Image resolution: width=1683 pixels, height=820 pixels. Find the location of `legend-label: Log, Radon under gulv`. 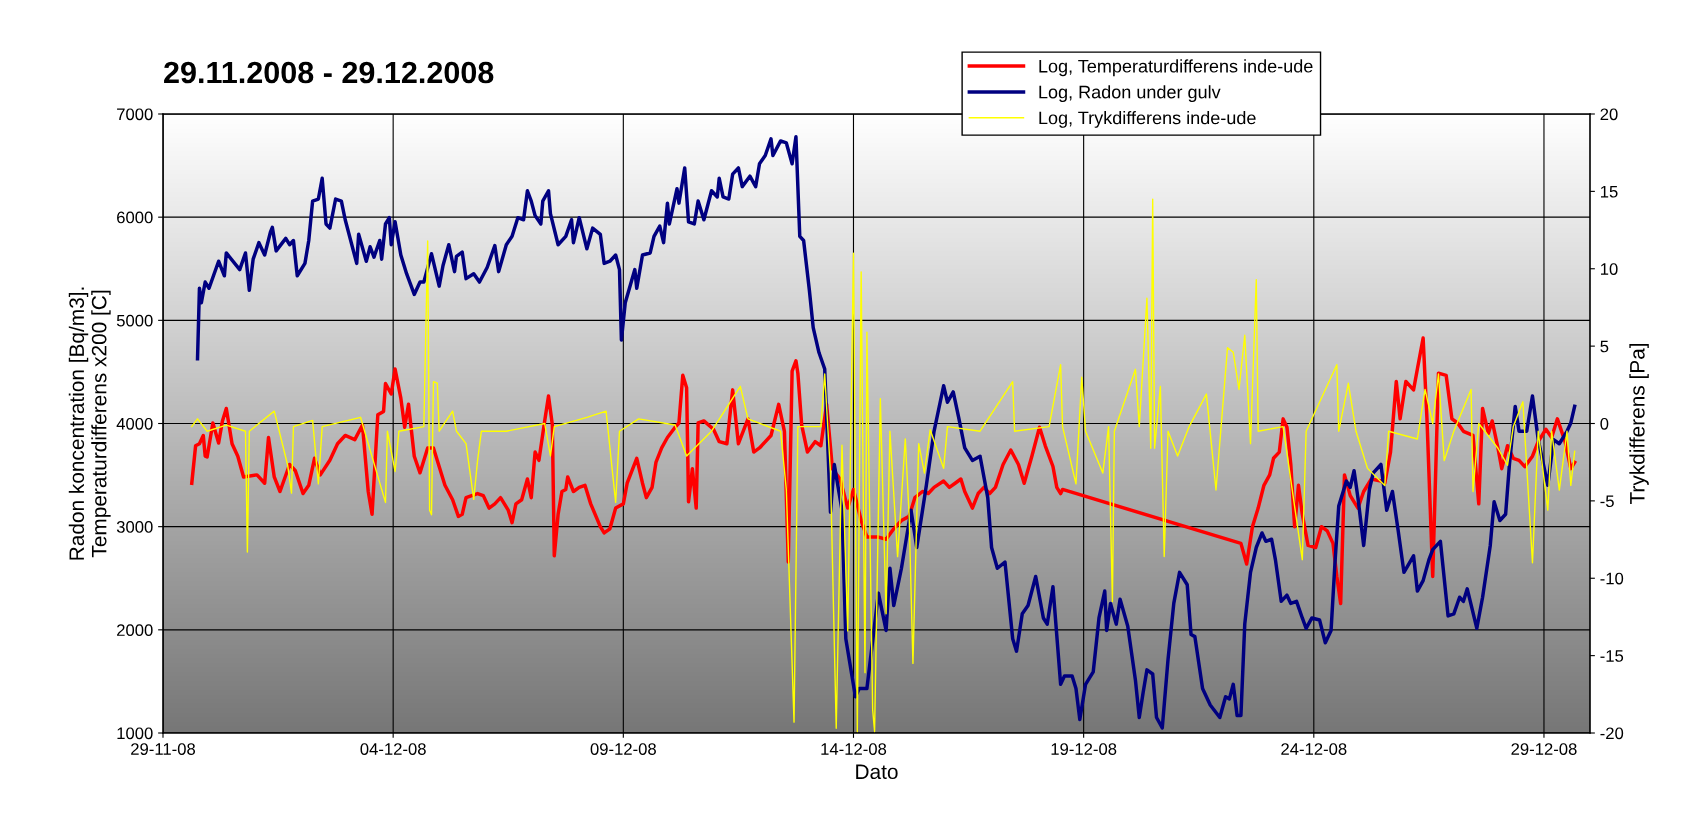

legend-label: Log, Radon under gulv is located at coordinates (1130, 94).